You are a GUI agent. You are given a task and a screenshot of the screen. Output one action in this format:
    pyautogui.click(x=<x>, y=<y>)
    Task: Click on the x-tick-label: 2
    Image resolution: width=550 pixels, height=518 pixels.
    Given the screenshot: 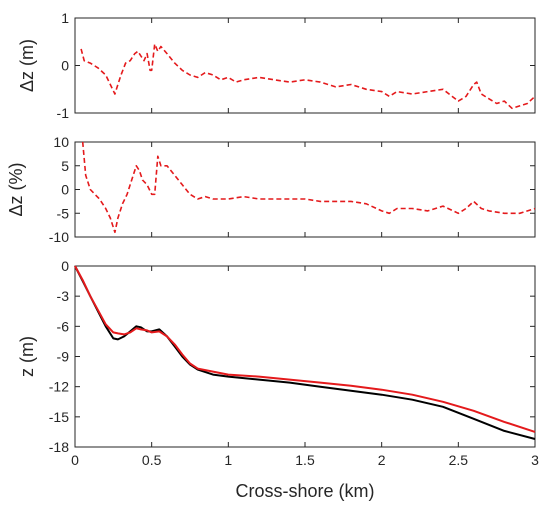 What is the action you would take?
    pyautogui.click(x=382, y=460)
    